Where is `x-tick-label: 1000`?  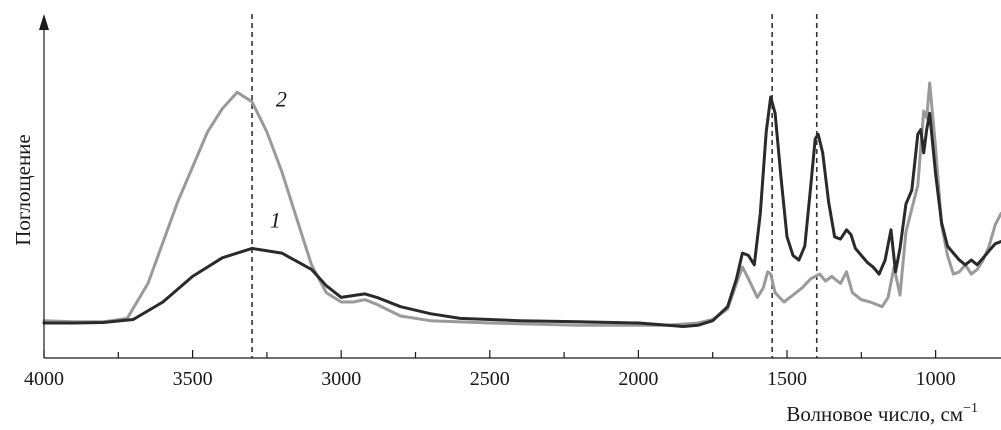 x-tick-label: 1000 is located at coordinates (936, 379).